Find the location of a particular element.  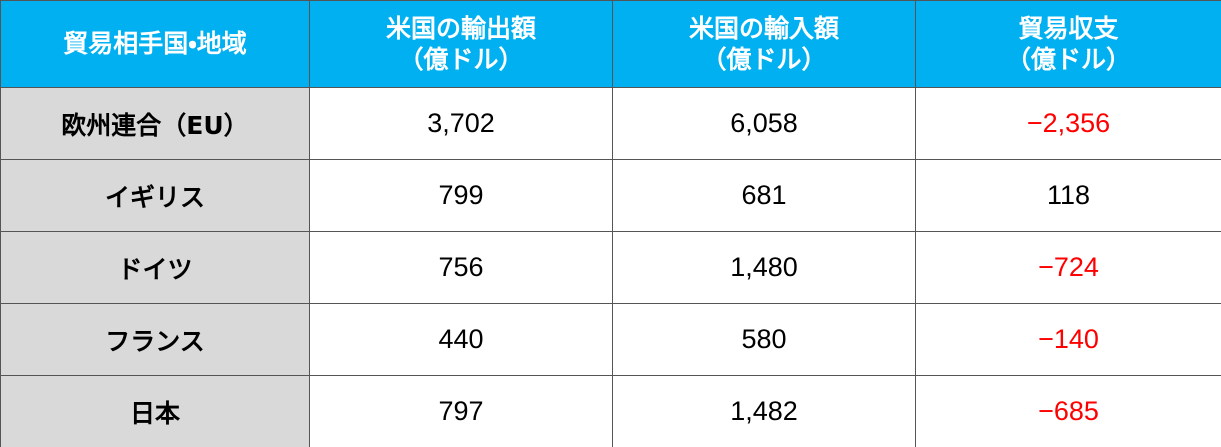

header-cell: 米国の輸出額 （億ドル） is located at coordinates (461, 44).